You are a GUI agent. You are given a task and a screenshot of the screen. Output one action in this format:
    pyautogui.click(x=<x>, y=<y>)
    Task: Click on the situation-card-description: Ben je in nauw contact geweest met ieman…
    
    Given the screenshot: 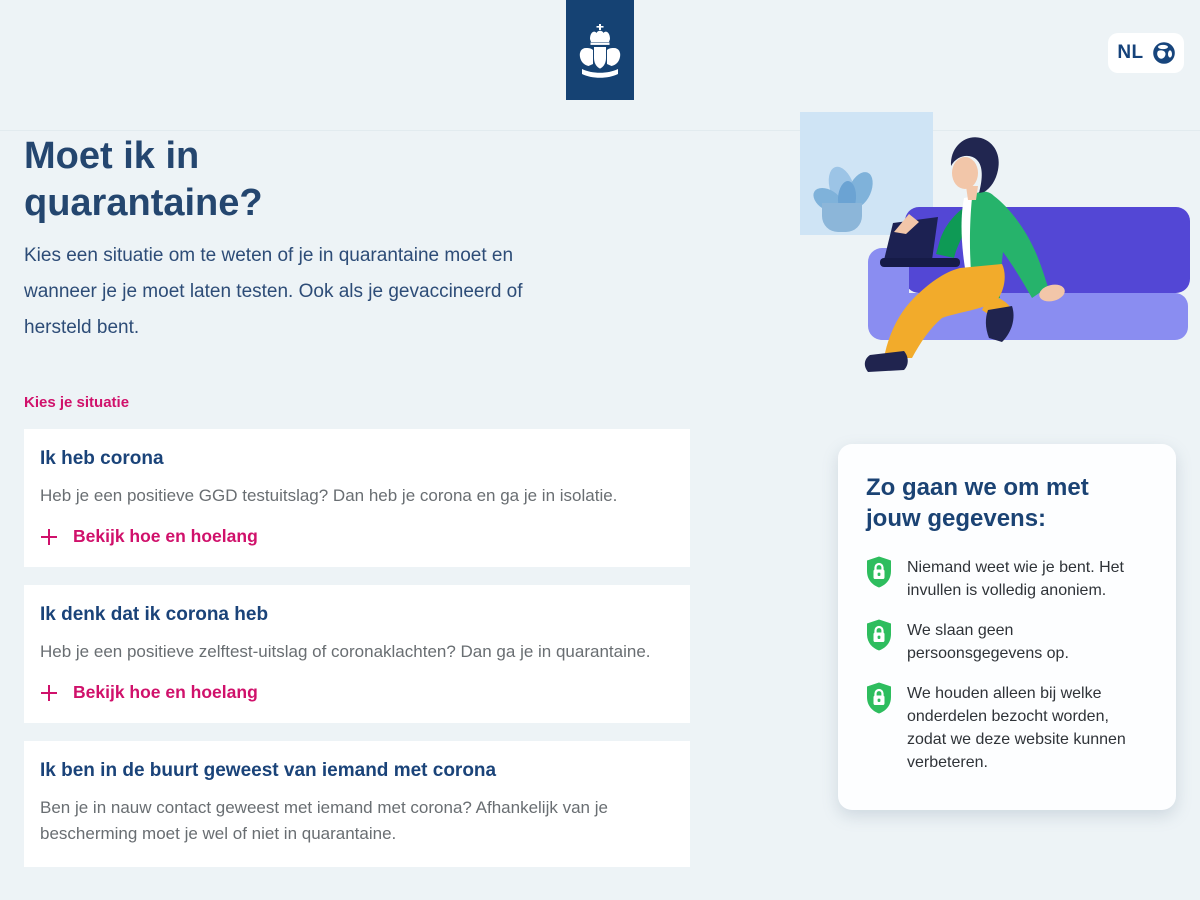 What is the action you would take?
    pyautogui.click(x=324, y=820)
    